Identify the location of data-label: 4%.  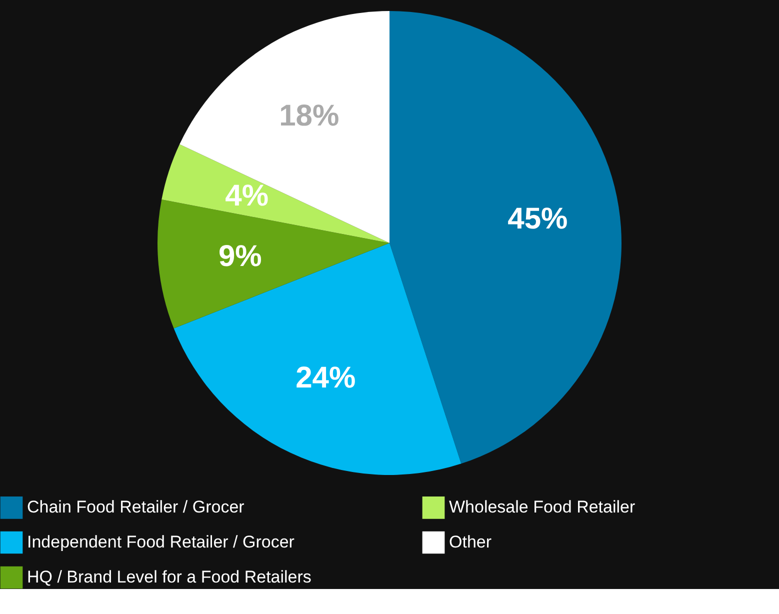
(247, 196).